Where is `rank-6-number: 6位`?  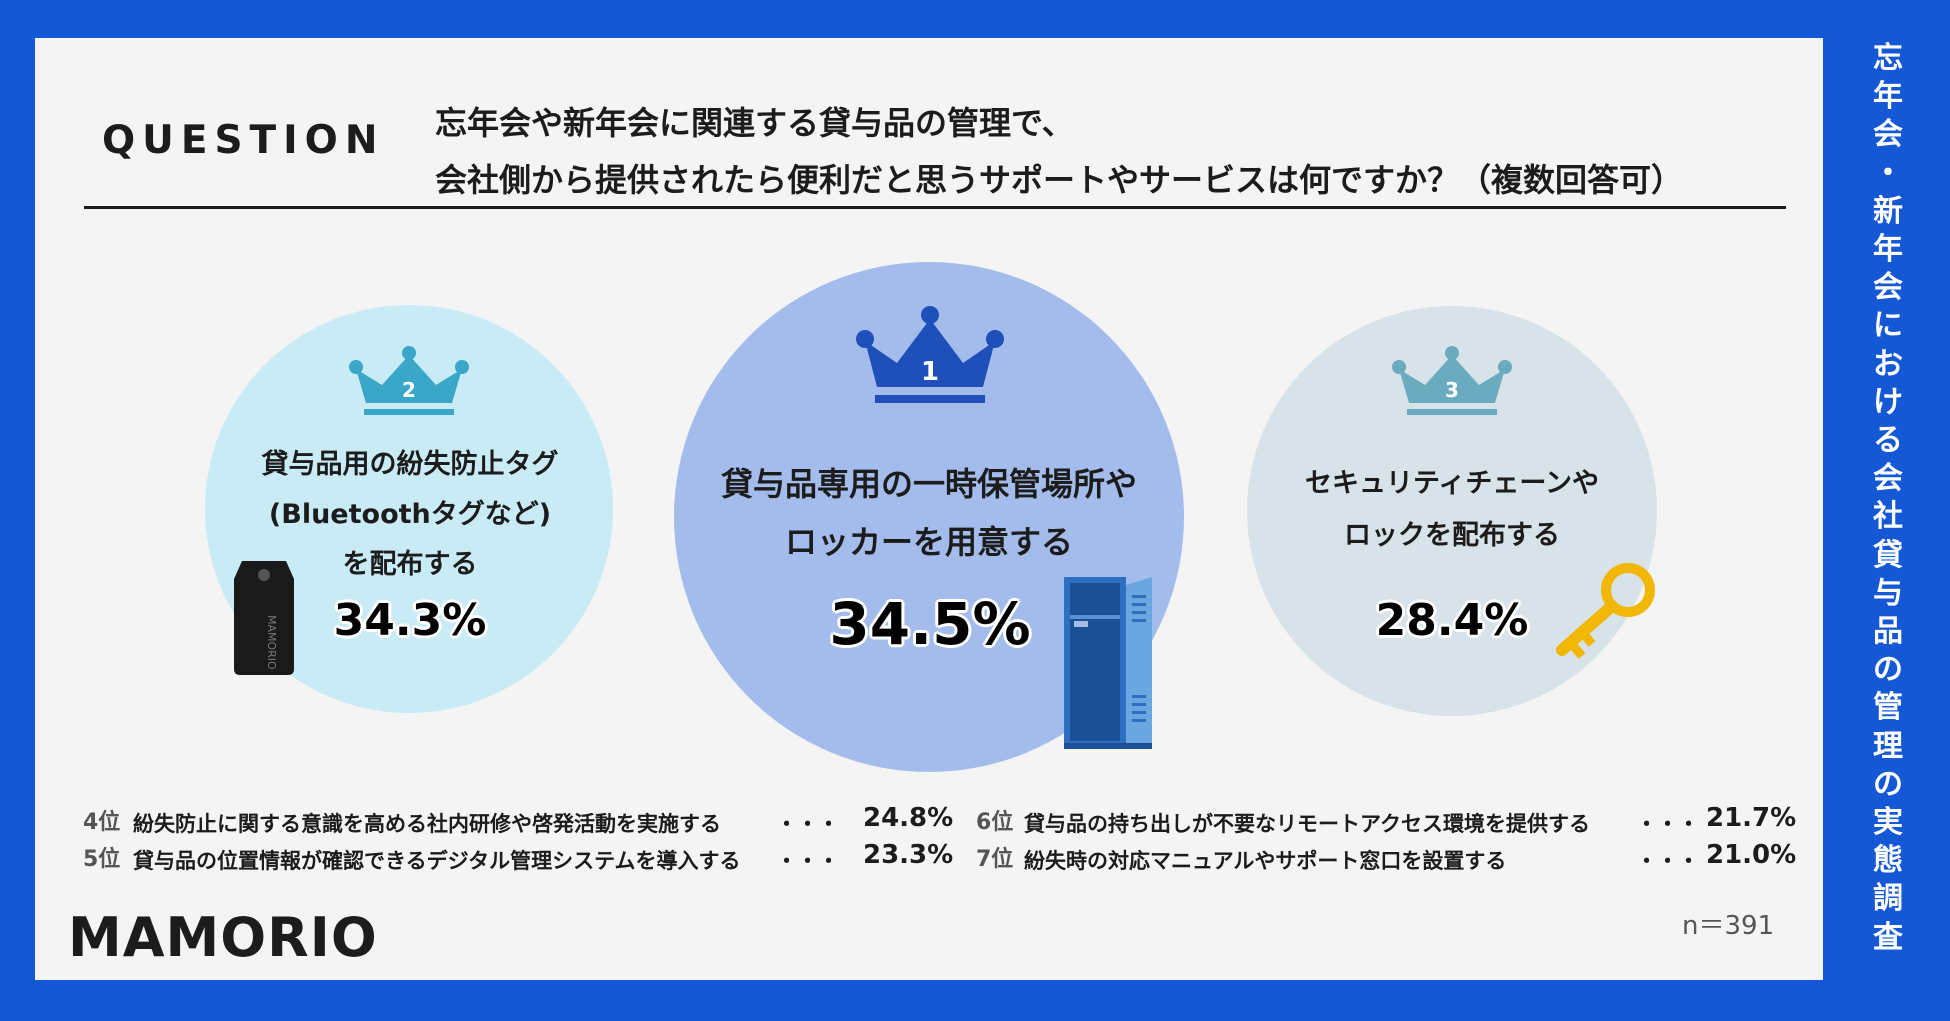
rank-6-number: 6位 is located at coordinates (995, 822).